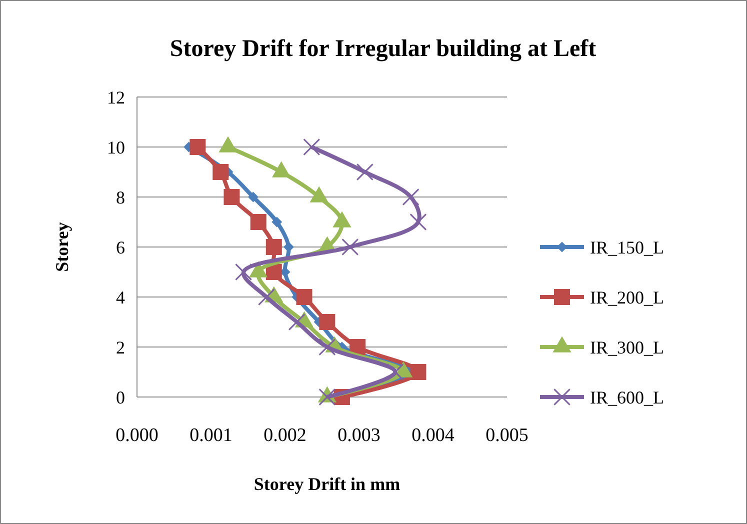 The image size is (747, 524). What do you see at coordinates (627, 297) in the screenshot?
I see `legend-label: IR_200_L` at bounding box center [627, 297].